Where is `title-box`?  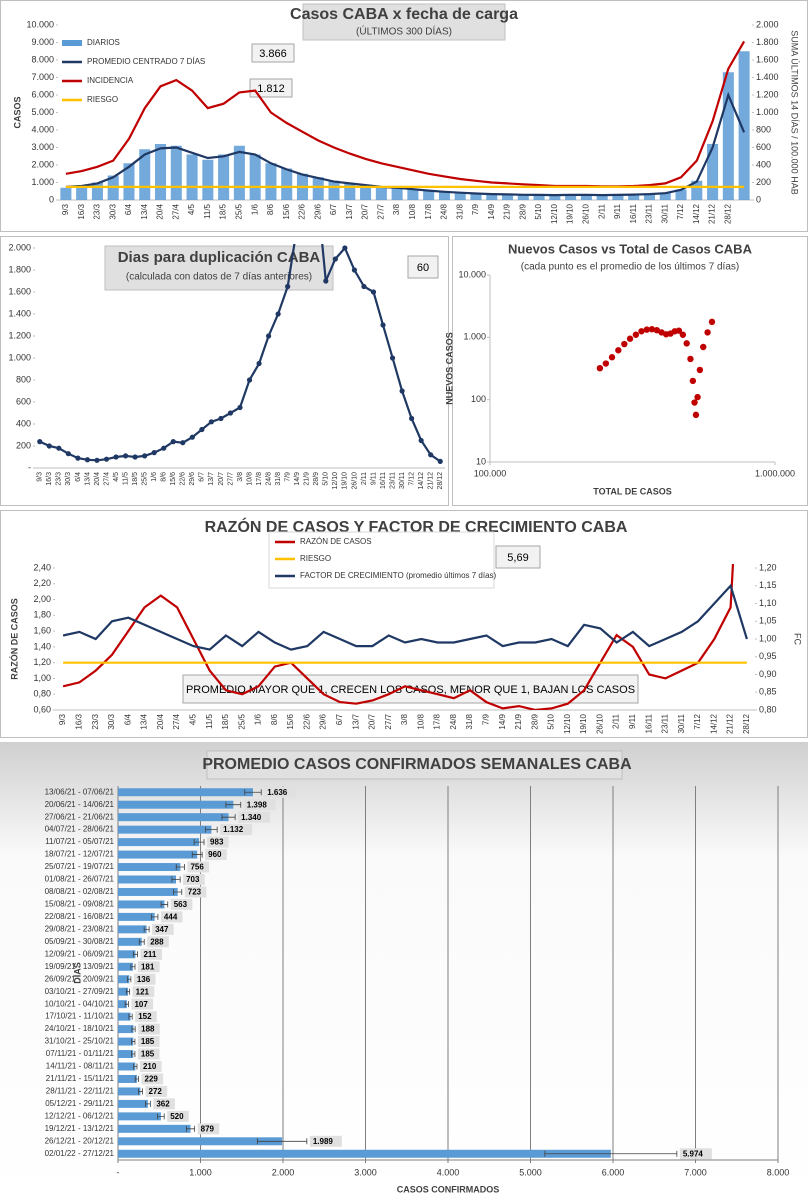
title-box is located at coordinates (414, 765).